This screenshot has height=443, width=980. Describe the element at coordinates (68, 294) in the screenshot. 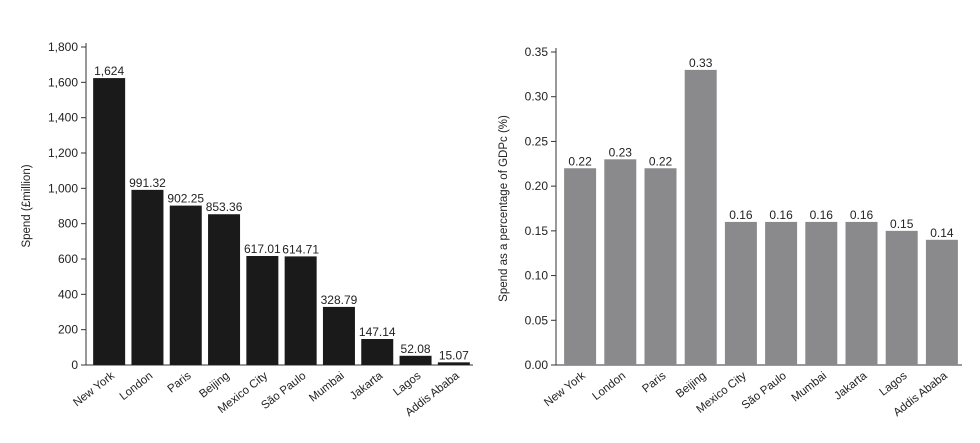

I see `left-y-tick-label: 400` at that location.